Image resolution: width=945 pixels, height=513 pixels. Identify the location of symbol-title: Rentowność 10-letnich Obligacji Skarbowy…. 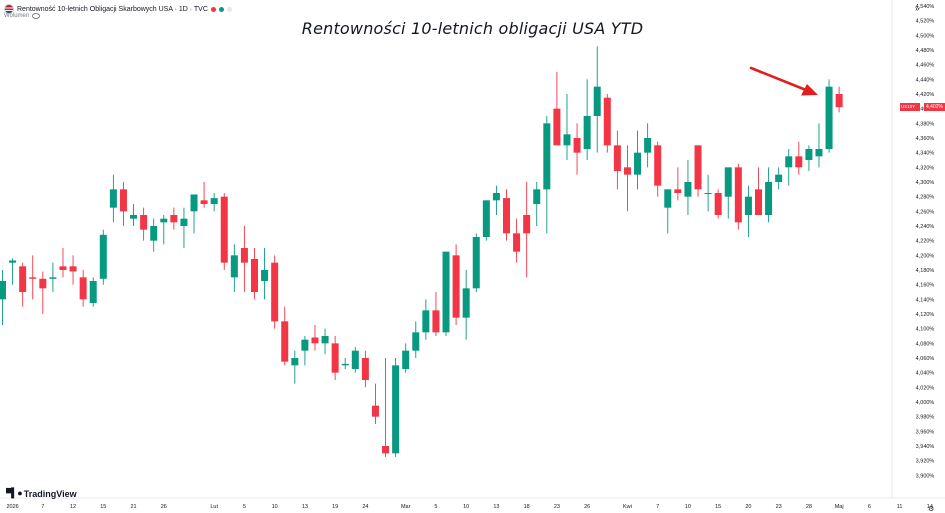
(112, 9).